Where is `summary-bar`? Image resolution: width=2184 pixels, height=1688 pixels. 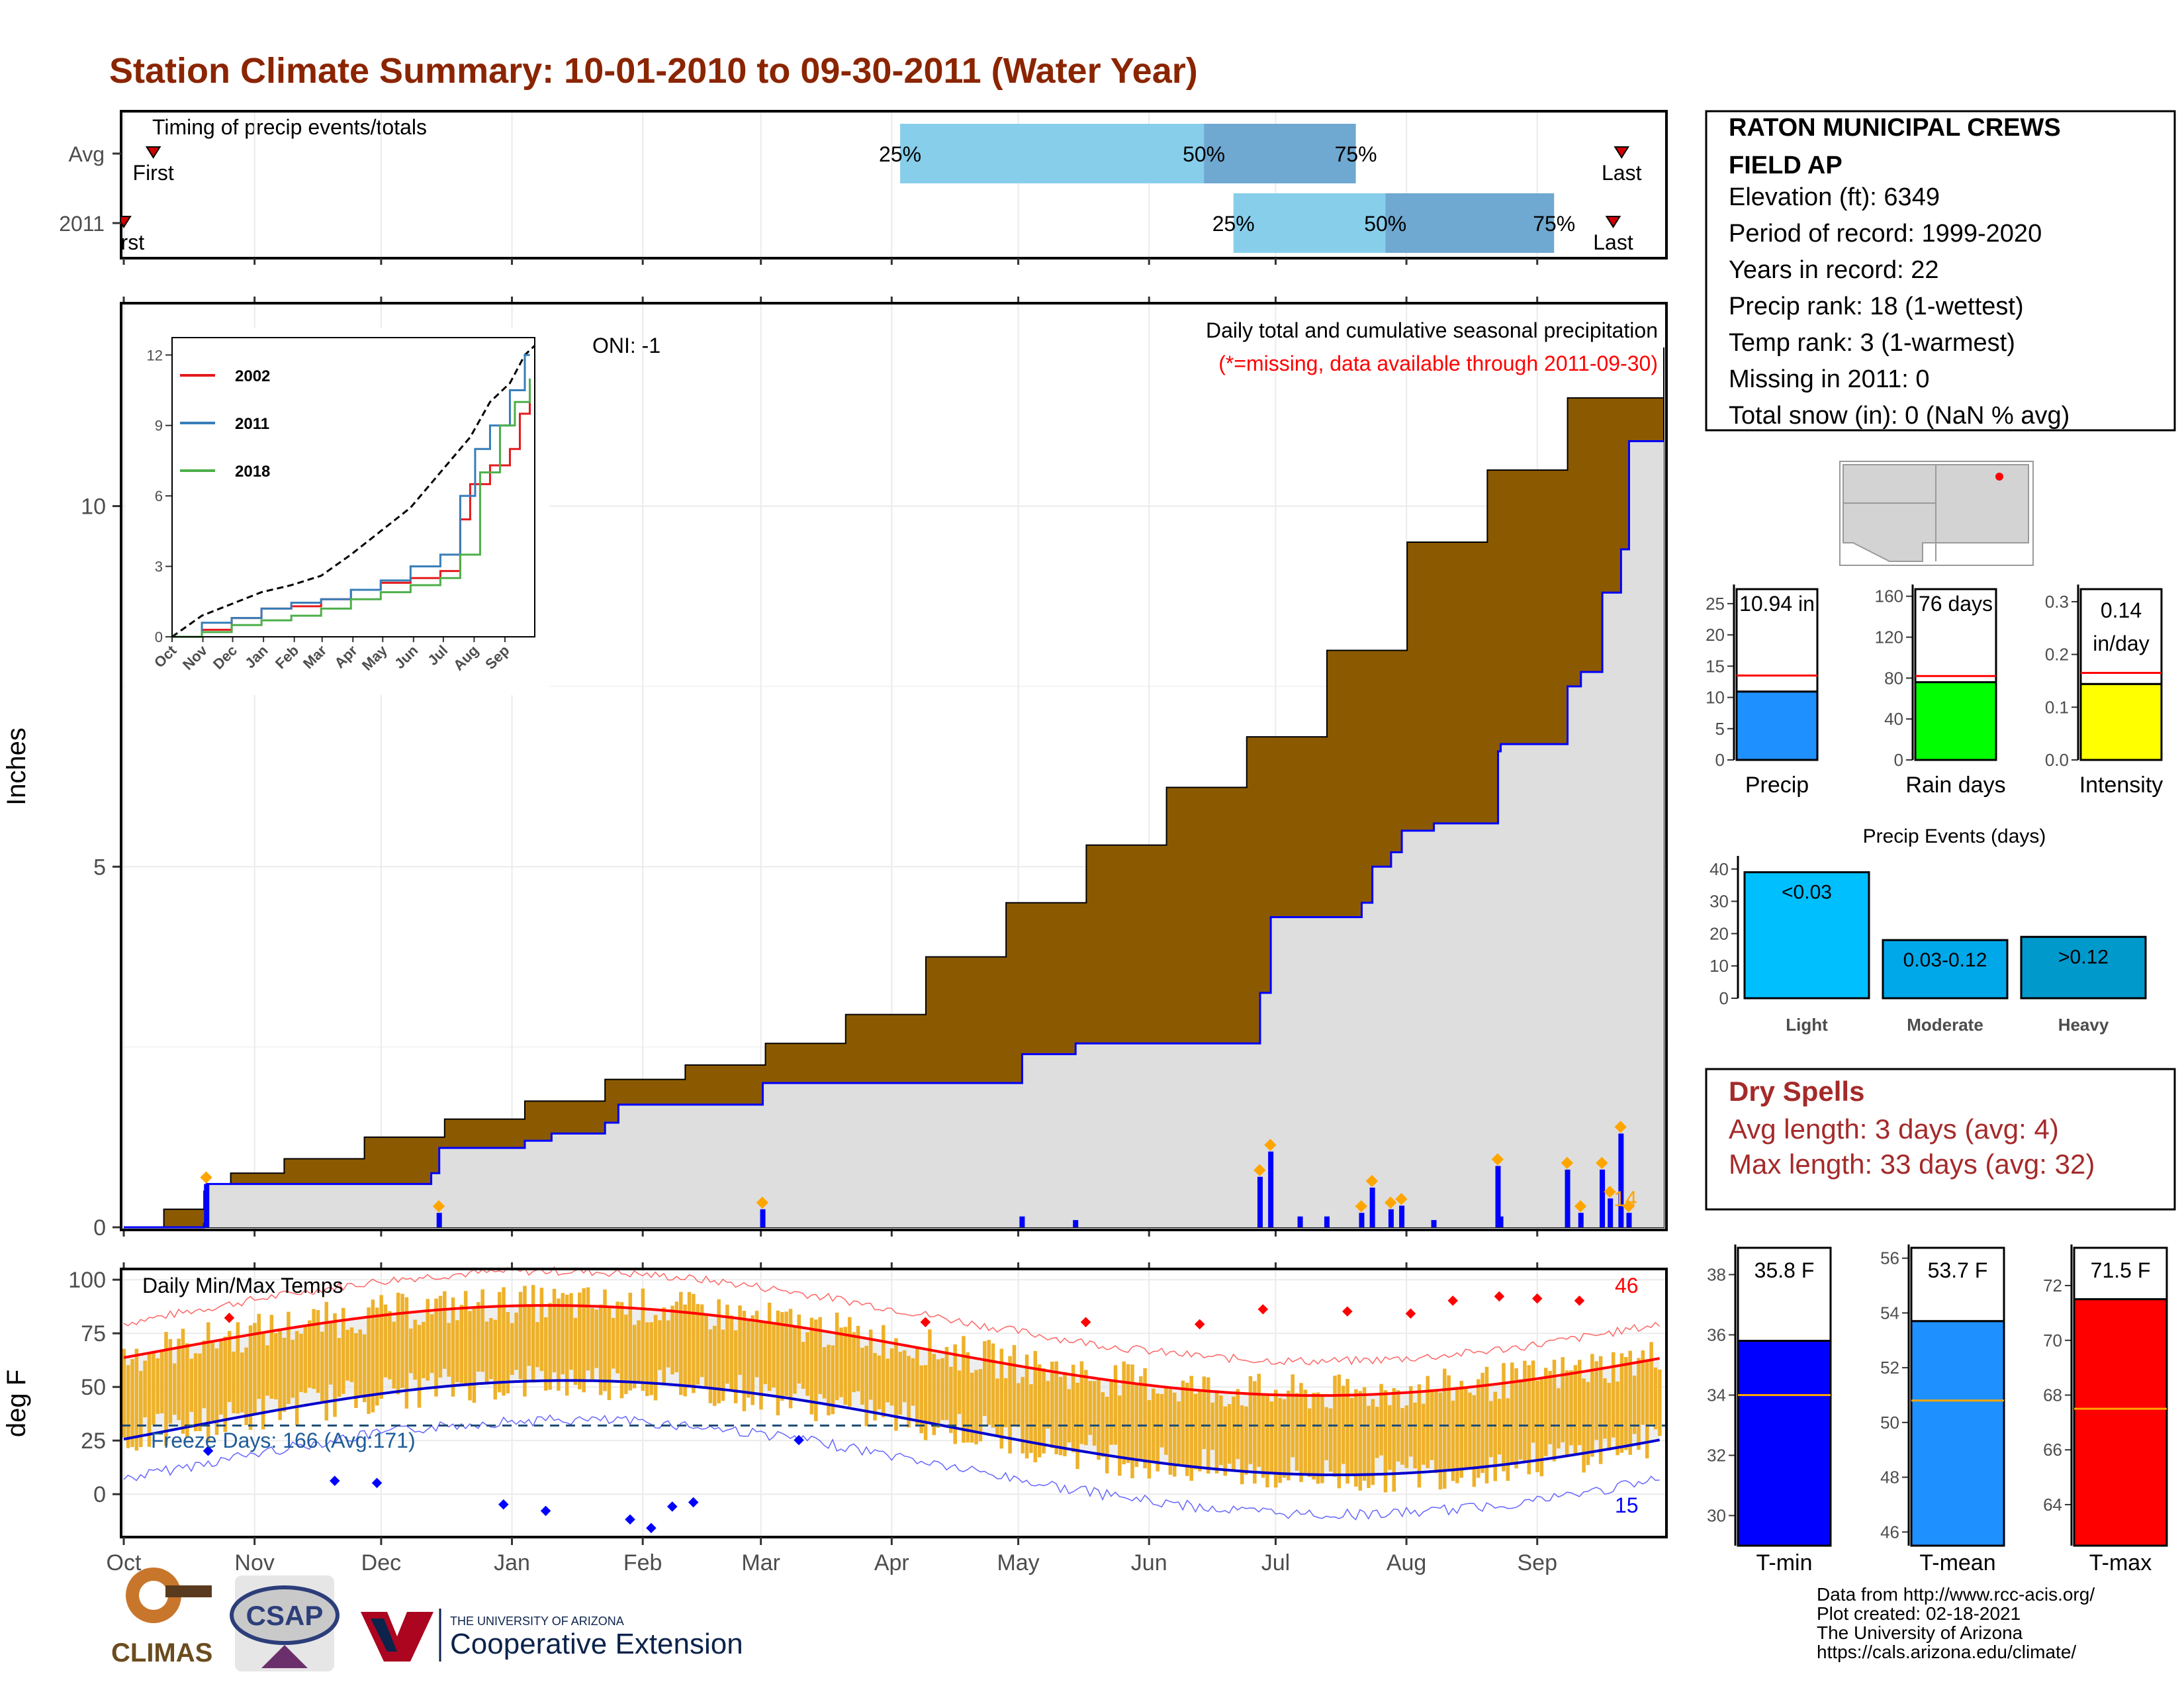
summary-bar is located at coordinates (2121, 721).